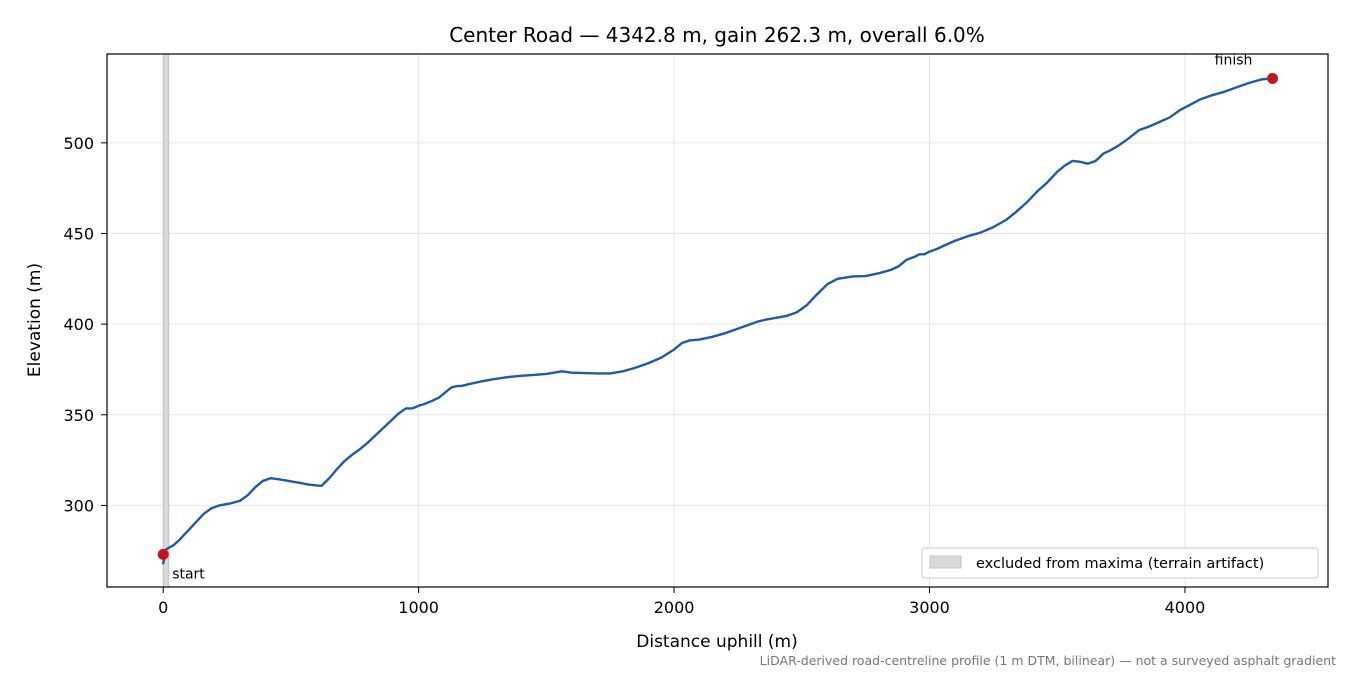  Describe the element at coordinates (418, 607) in the screenshot. I see `x-tick-label: 1000` at that location.